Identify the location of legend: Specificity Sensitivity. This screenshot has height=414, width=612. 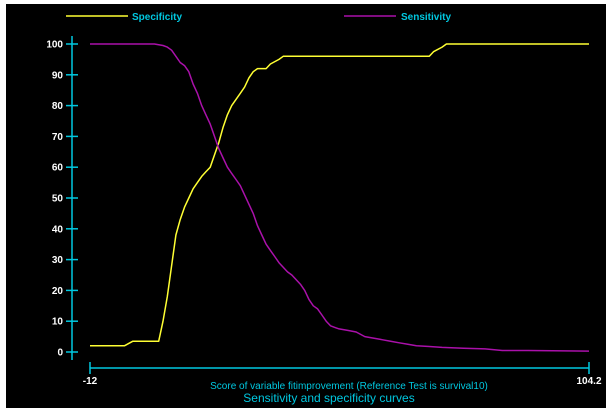
(258, 17).